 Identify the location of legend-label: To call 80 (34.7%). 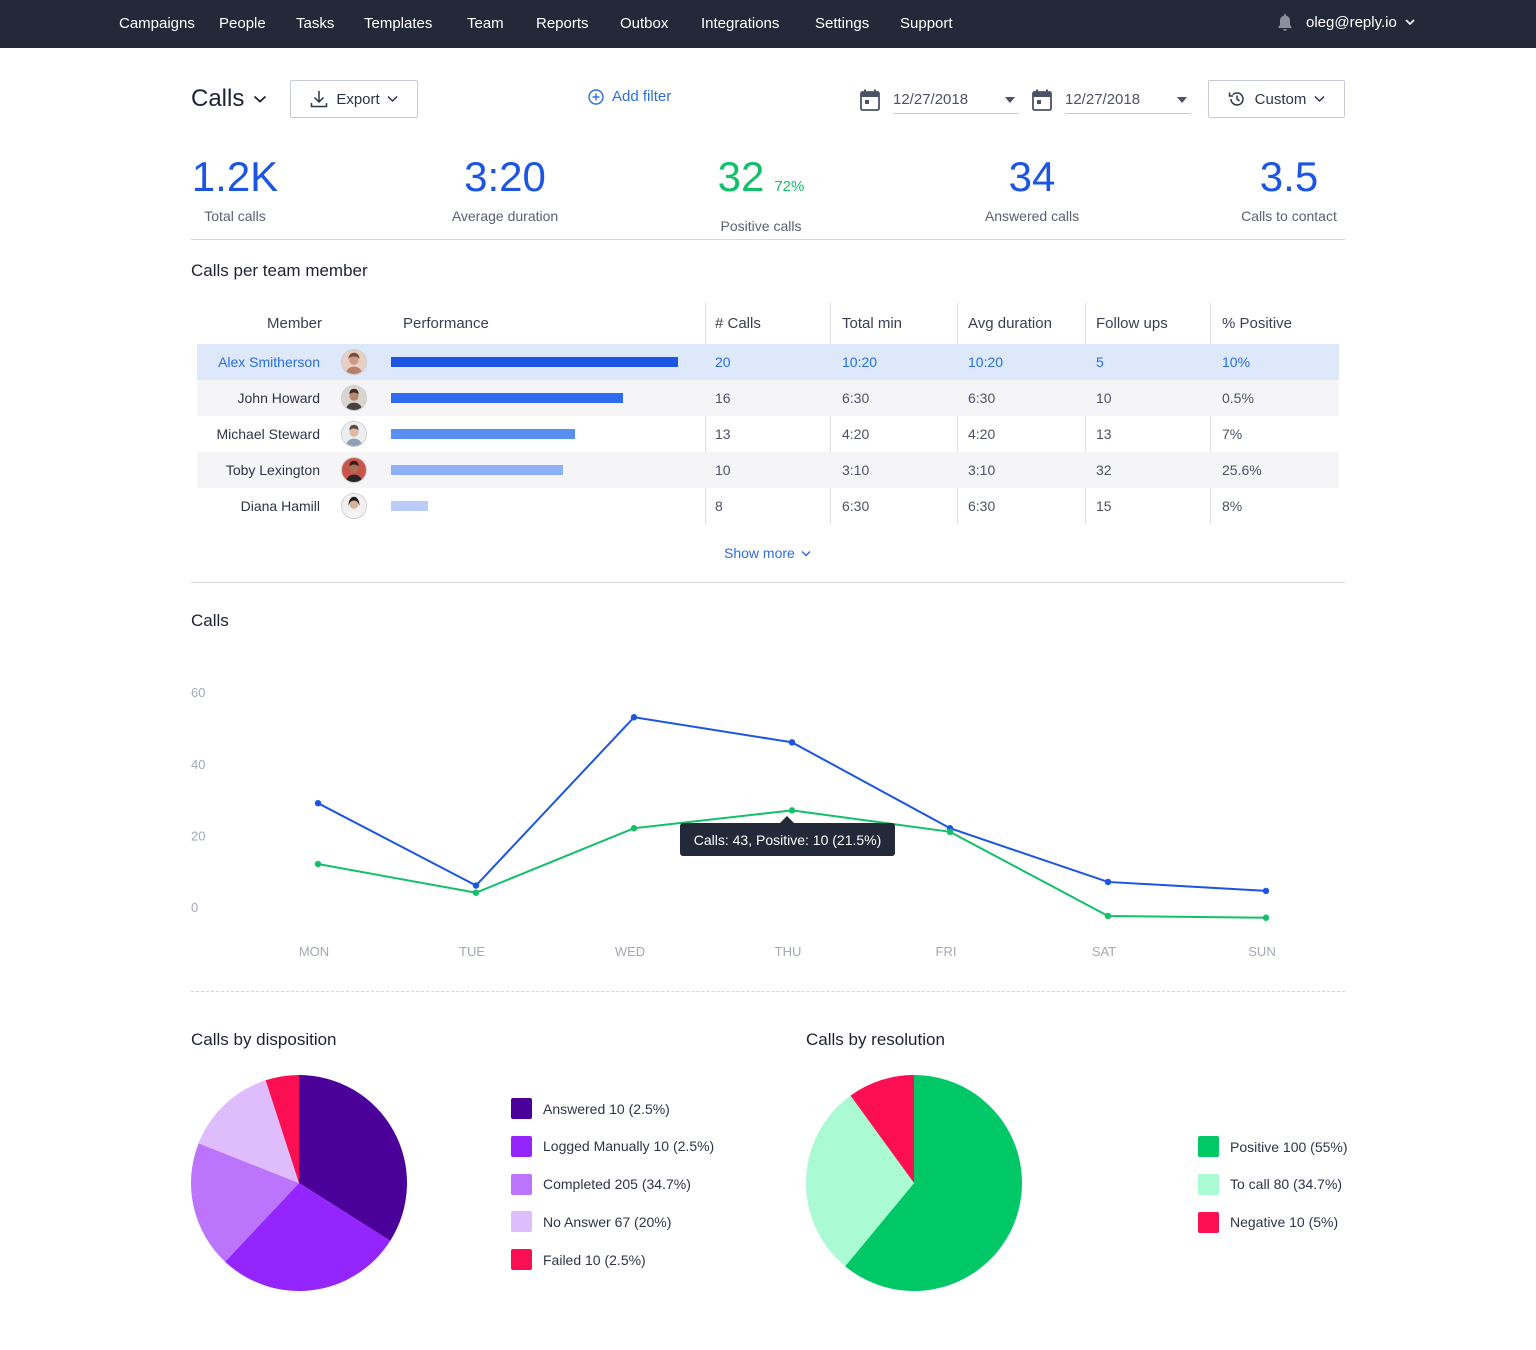
(1286, 1184).